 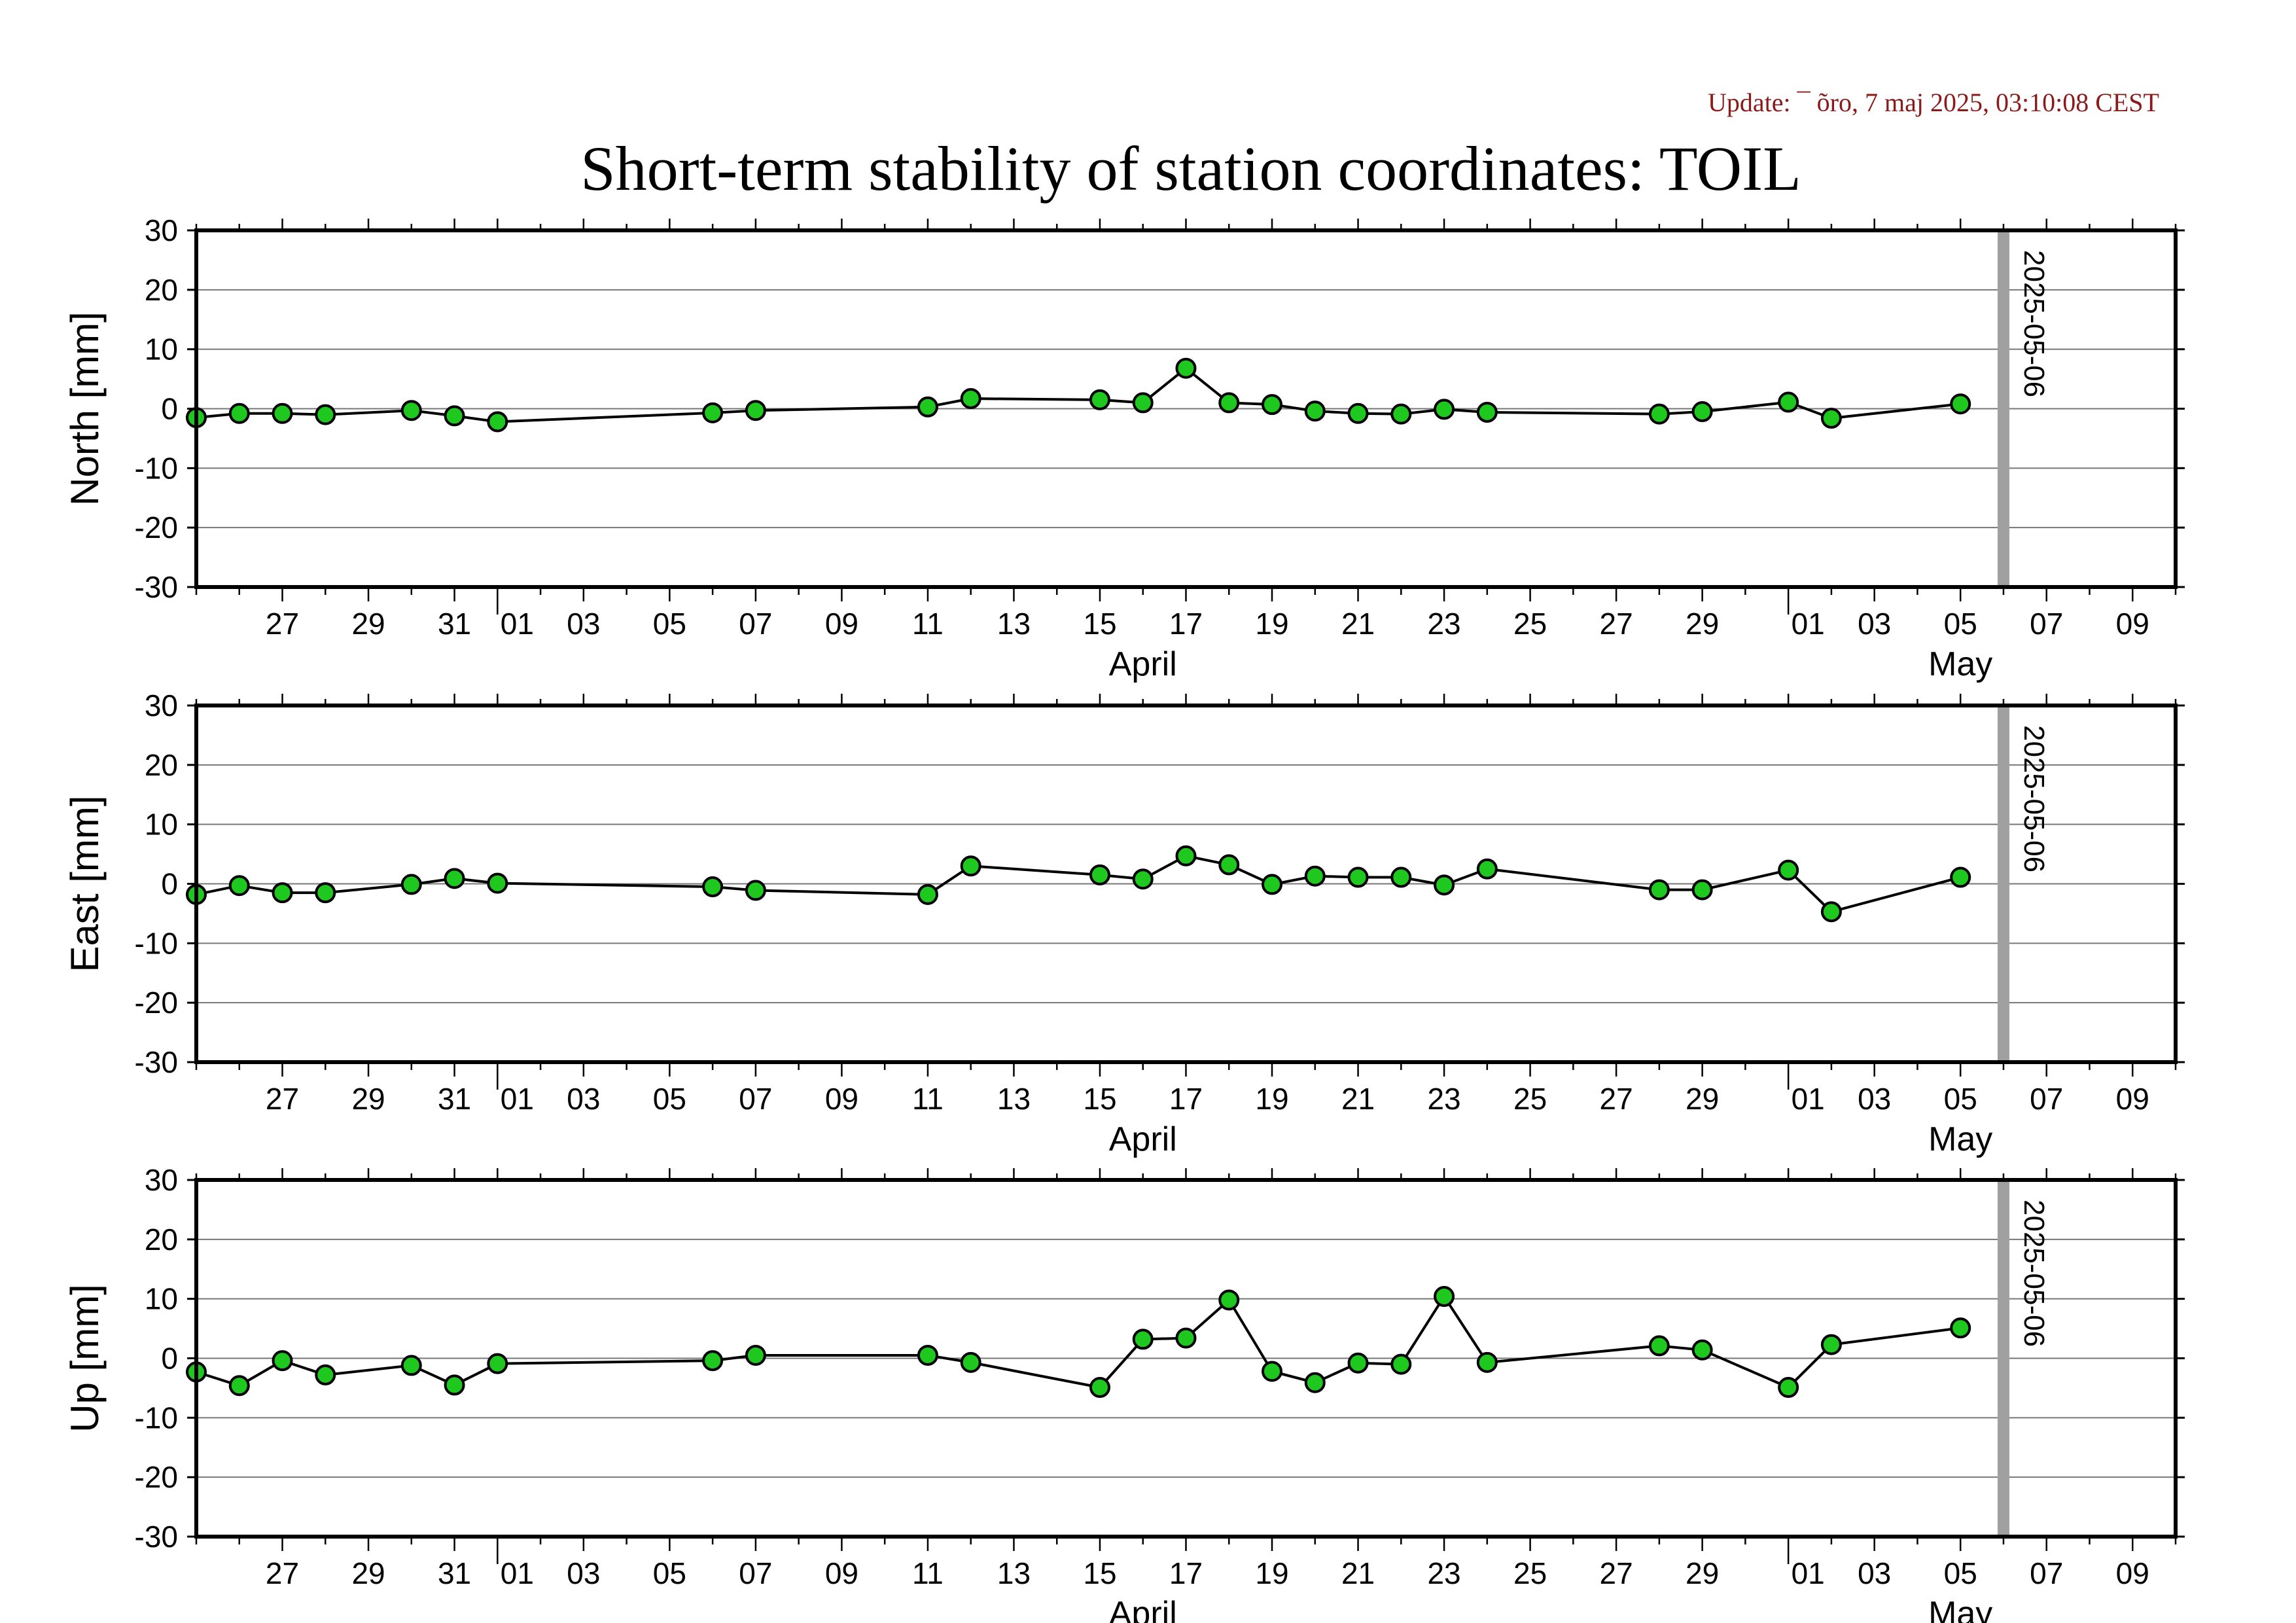 I want to click on update-timestamp: Update: ¯ õro, 7 maj 2025, 03:10:08 CEST, so click(x=1933, y=102).